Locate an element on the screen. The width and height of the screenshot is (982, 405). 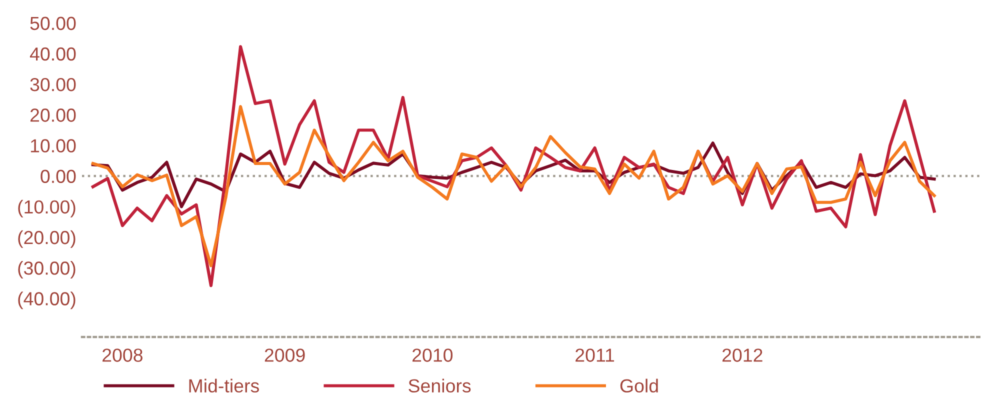
legend-label: Seniors is located at coordinates (439, 385).